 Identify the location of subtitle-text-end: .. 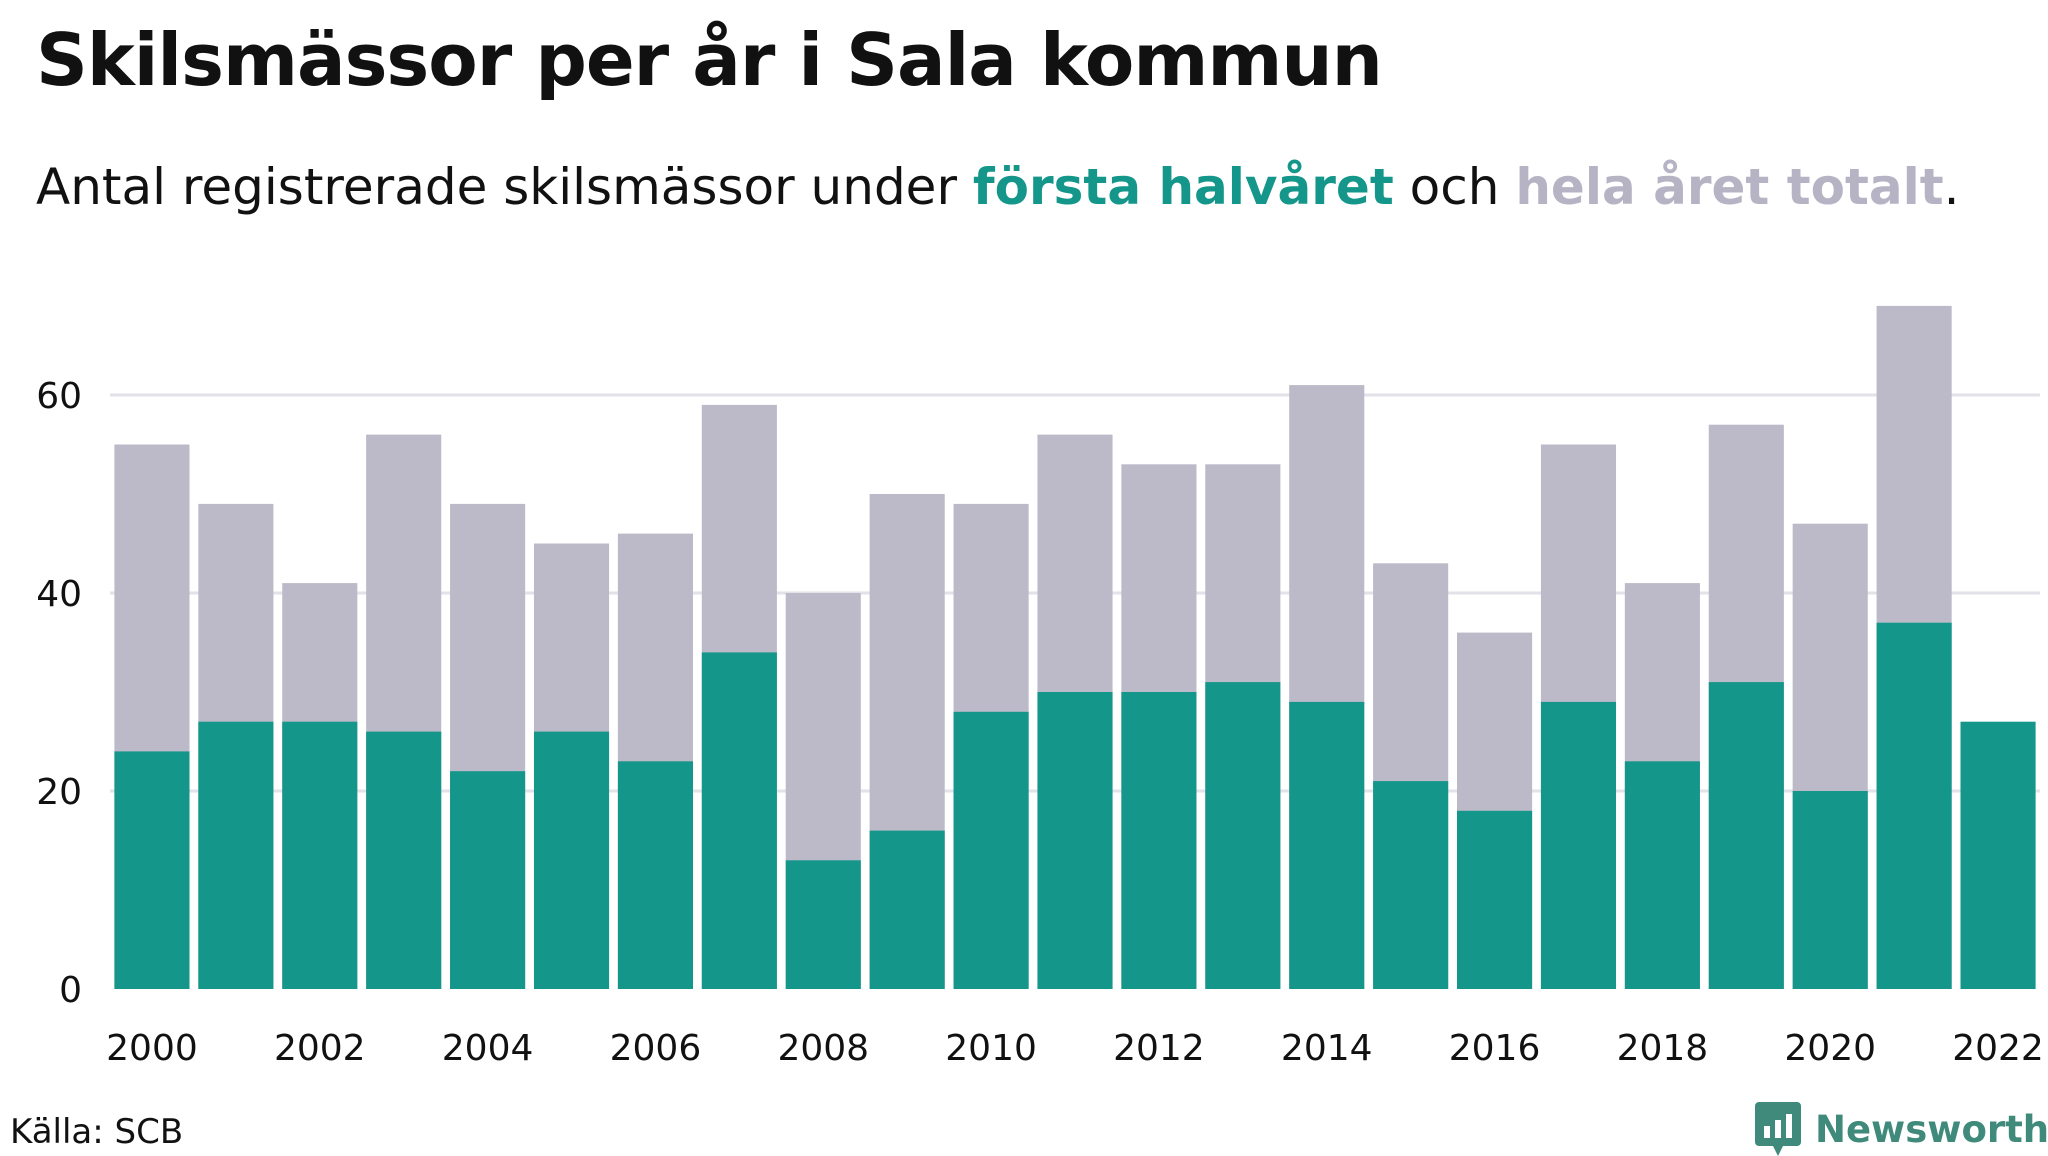
(1951, 187).